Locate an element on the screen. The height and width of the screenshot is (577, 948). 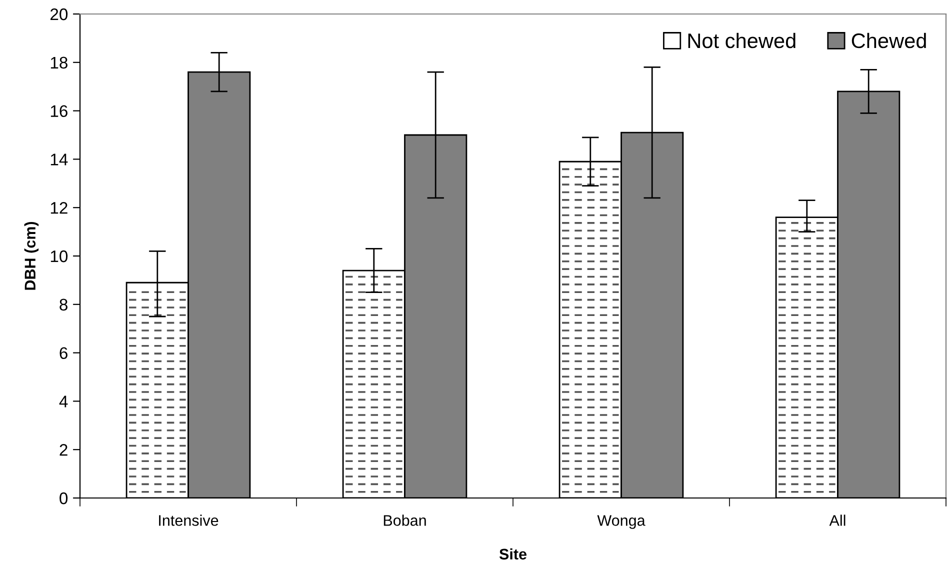
y-tick-label: 6 is located at coordinates (64, 353).